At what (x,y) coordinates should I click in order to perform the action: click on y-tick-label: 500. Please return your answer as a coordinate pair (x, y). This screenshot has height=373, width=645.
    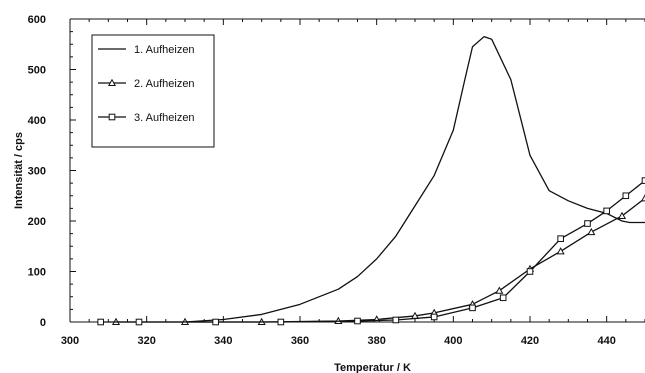
    Looking at the image, I should click on (37, 71).